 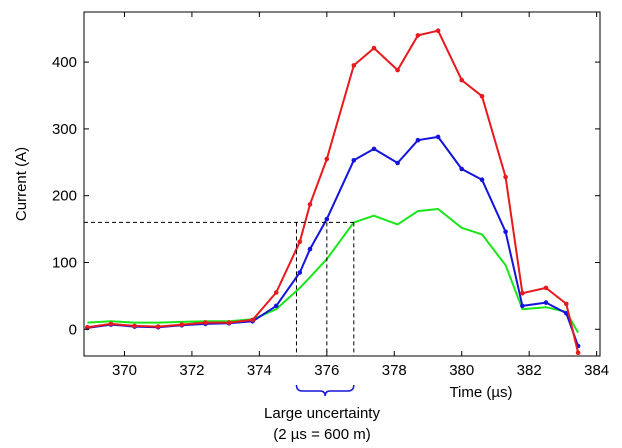 What do you see at coordinates (191, 370) in the screenshot?
I see `x-tick-label: 372` at bounding box center [191, 370].